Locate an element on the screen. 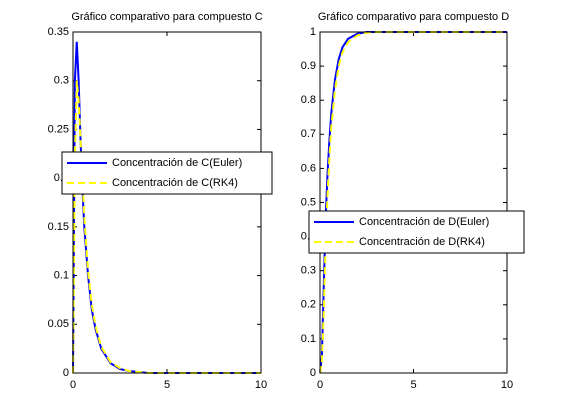  legend-label: Concentración de D(Euler) is located at coordinates (424, 222).